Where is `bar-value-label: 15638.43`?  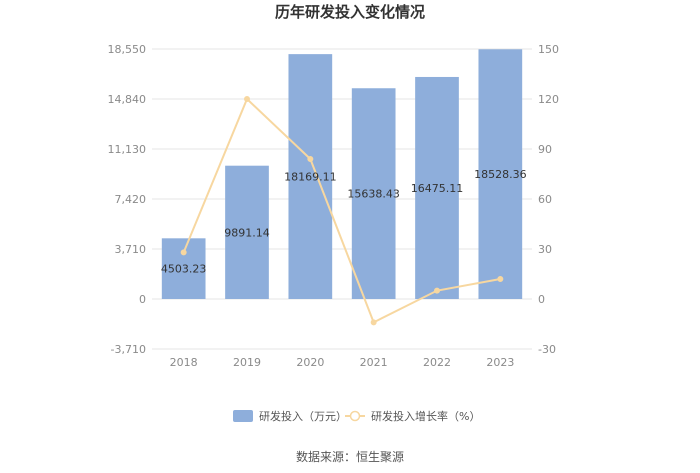
bar-value-label: 15638.43 is located at coordinates (373, 194).